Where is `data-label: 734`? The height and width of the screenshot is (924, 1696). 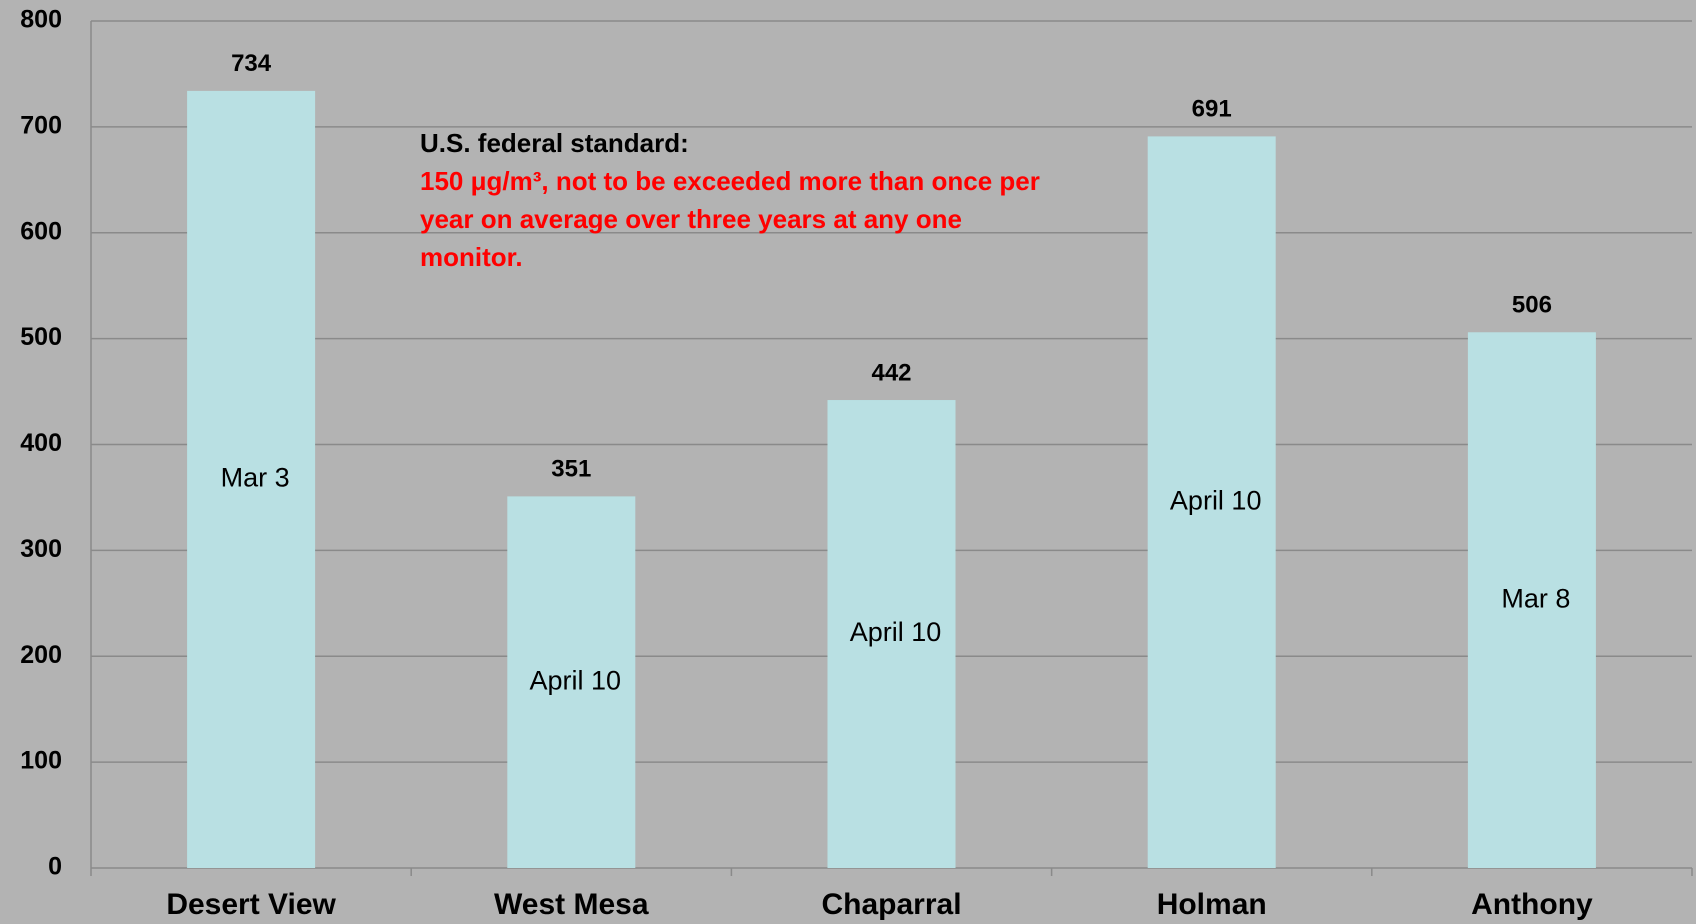 data-label: 734 is located at coordinates (251, 63).